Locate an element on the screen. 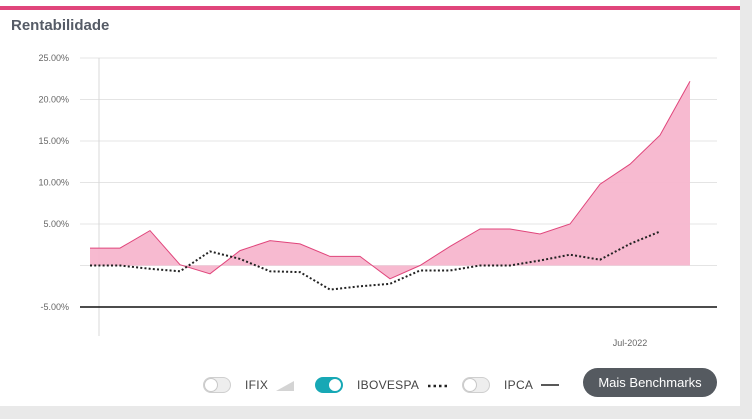 This screenshot has width=752, height=419. ibovespa-toggle is located at coordinates (329, 385).